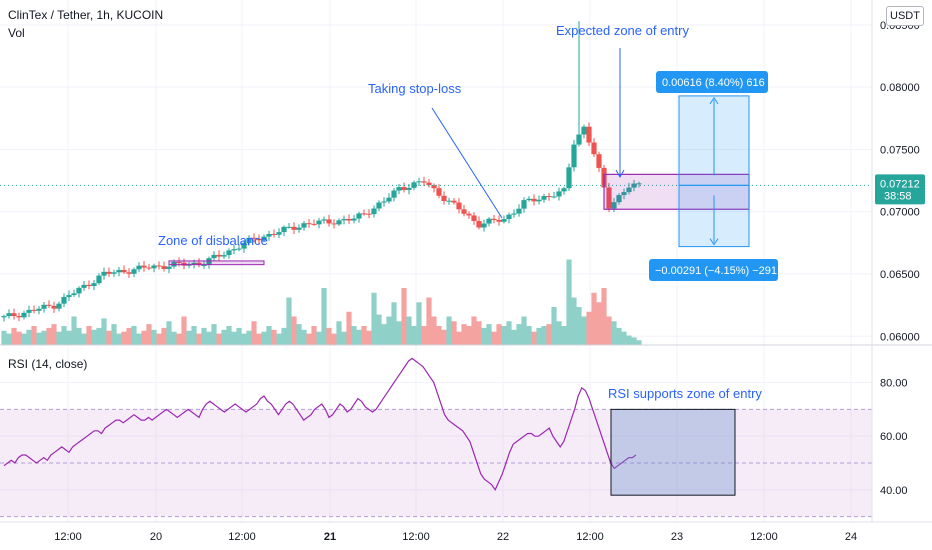 The image size is (932, 550). Describe the element at coordinates (676, 191) in the screenshot. I see `entry-zone-box` at that location.